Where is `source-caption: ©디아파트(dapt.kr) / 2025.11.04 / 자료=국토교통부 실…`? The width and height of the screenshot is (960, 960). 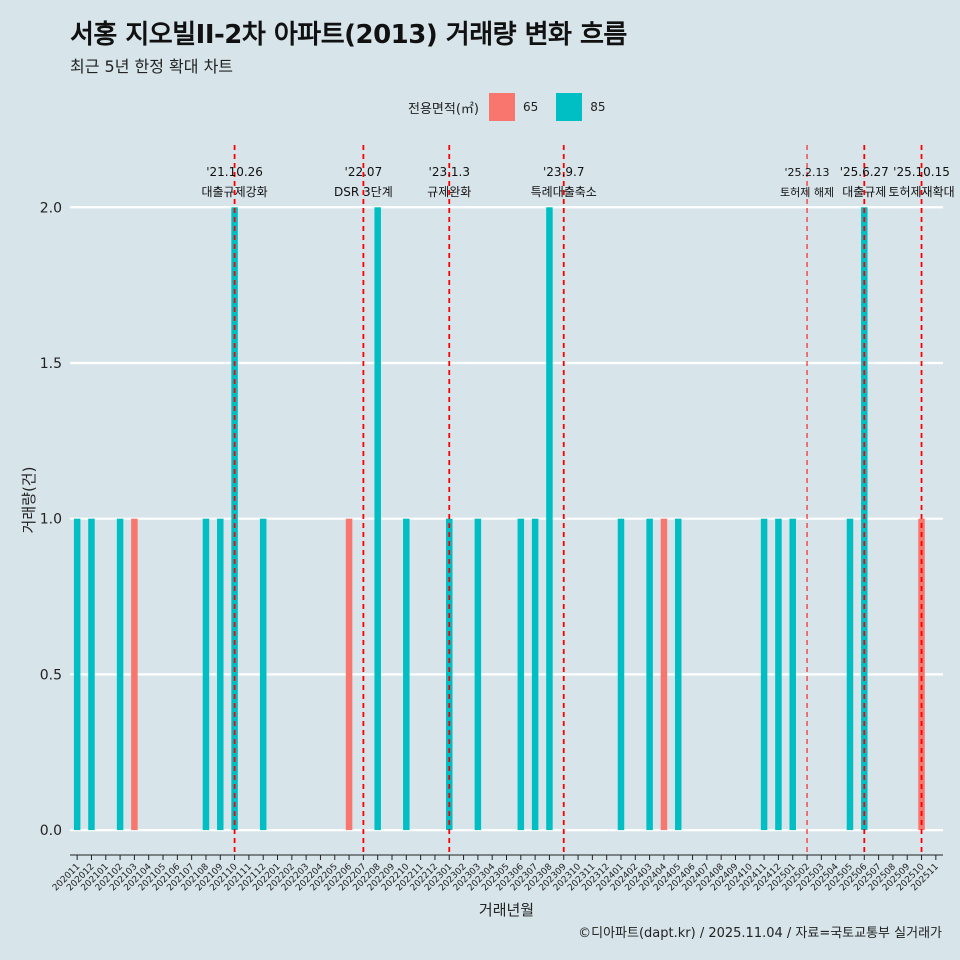 source-caption: ©디아파트(dapt.kr) / 2025.11.04 / 자료=국토교통부 실… is located at coordinates (760, 933).